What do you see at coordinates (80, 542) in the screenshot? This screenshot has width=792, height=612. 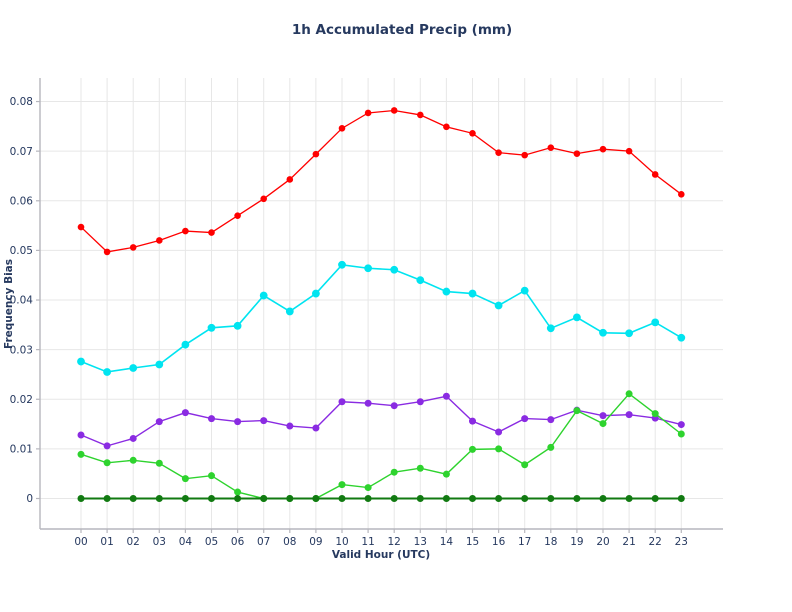 I see `x-tick-label: 00` at bounding box center [80, 542].